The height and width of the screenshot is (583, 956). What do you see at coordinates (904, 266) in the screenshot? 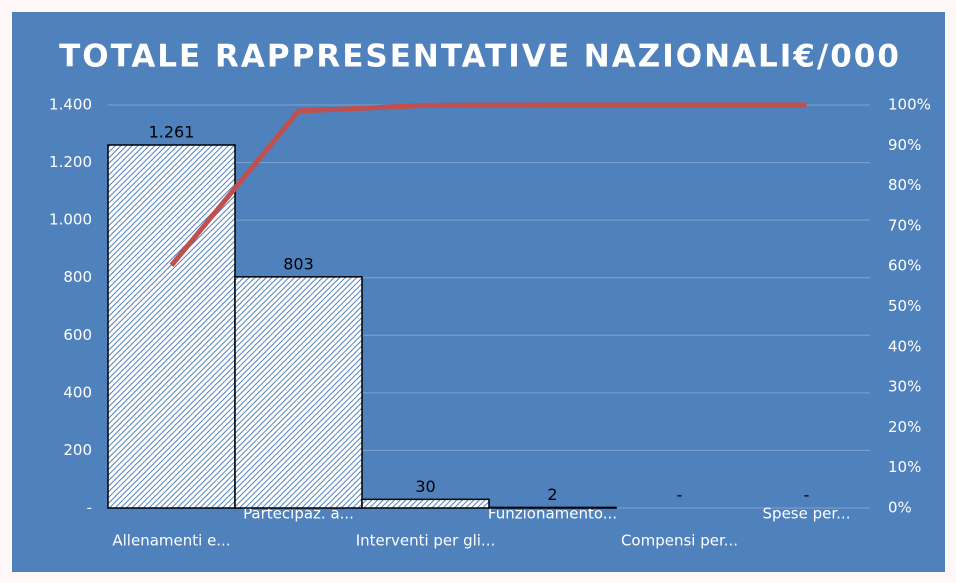
I see `y2-tick-label: 60%` at bounding box center [904, 266].